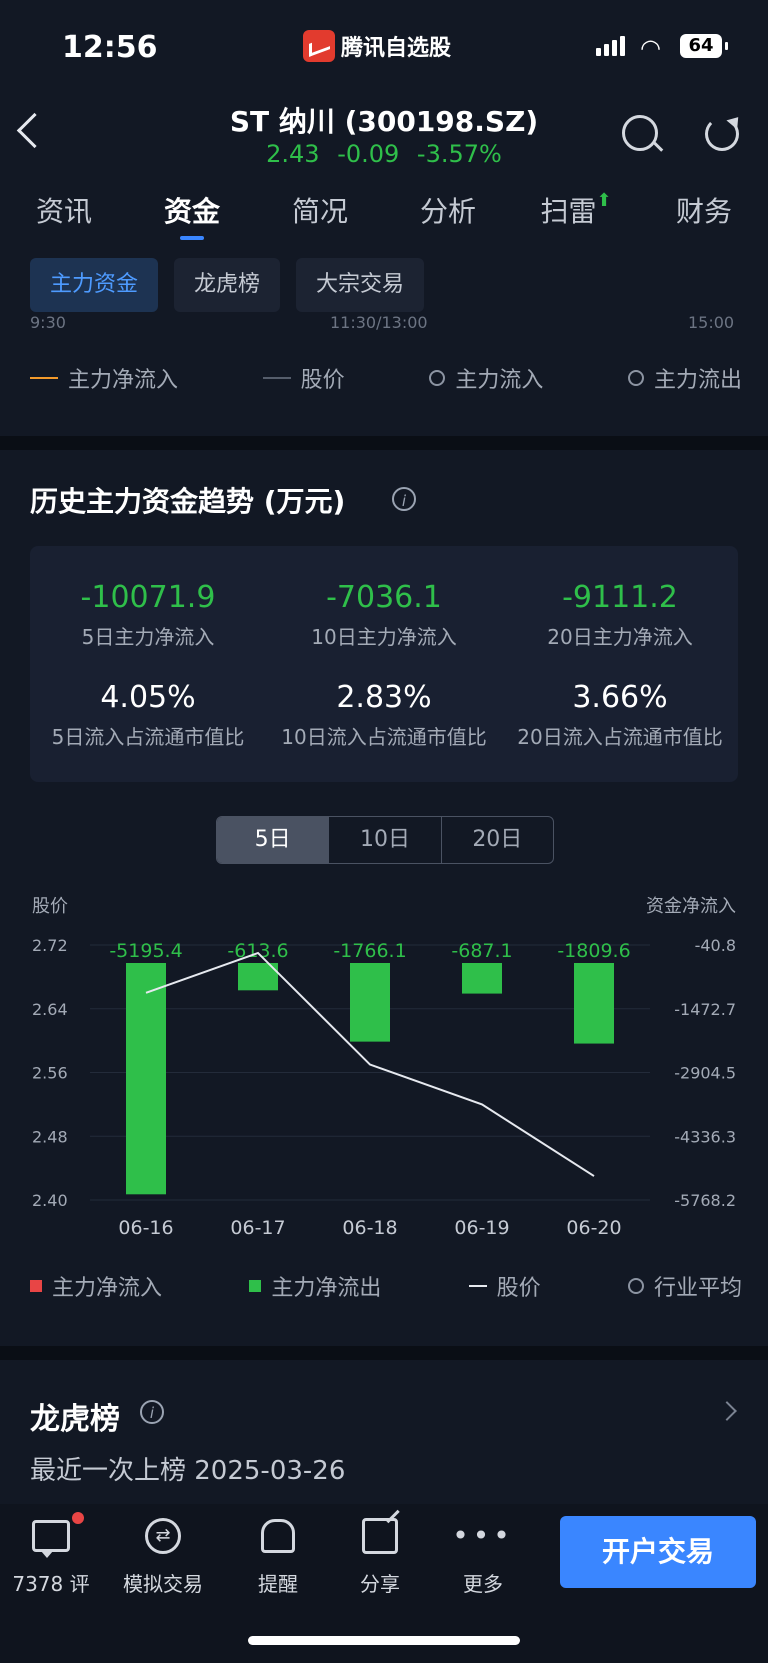 The image size is (768, 1663). What do you see at coordinates (50, 906) in the screenshot?
I see `axis-title-left: 股价` at bounding box center [50, 906].